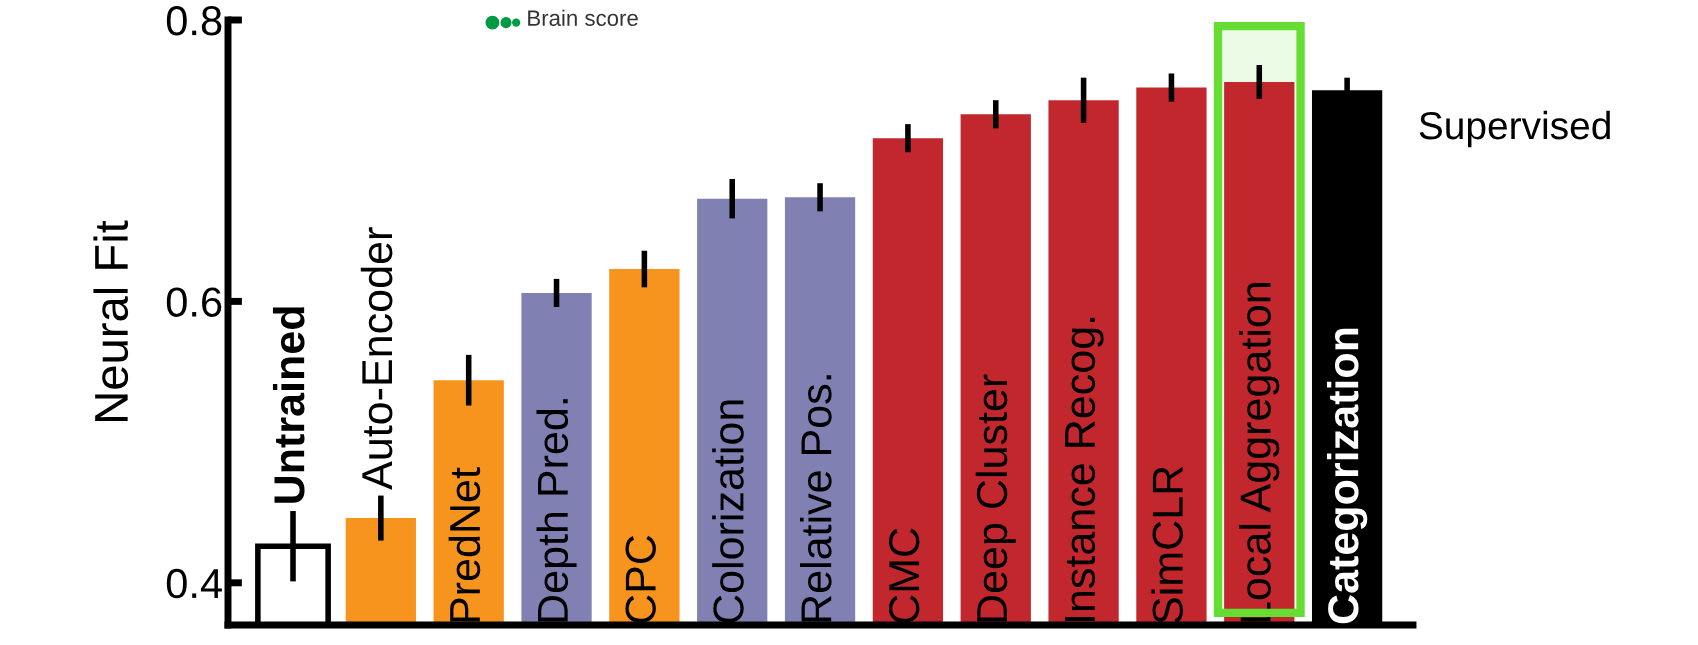  I want to click on x-tick-label: SimCLR, so click(1167, 545).